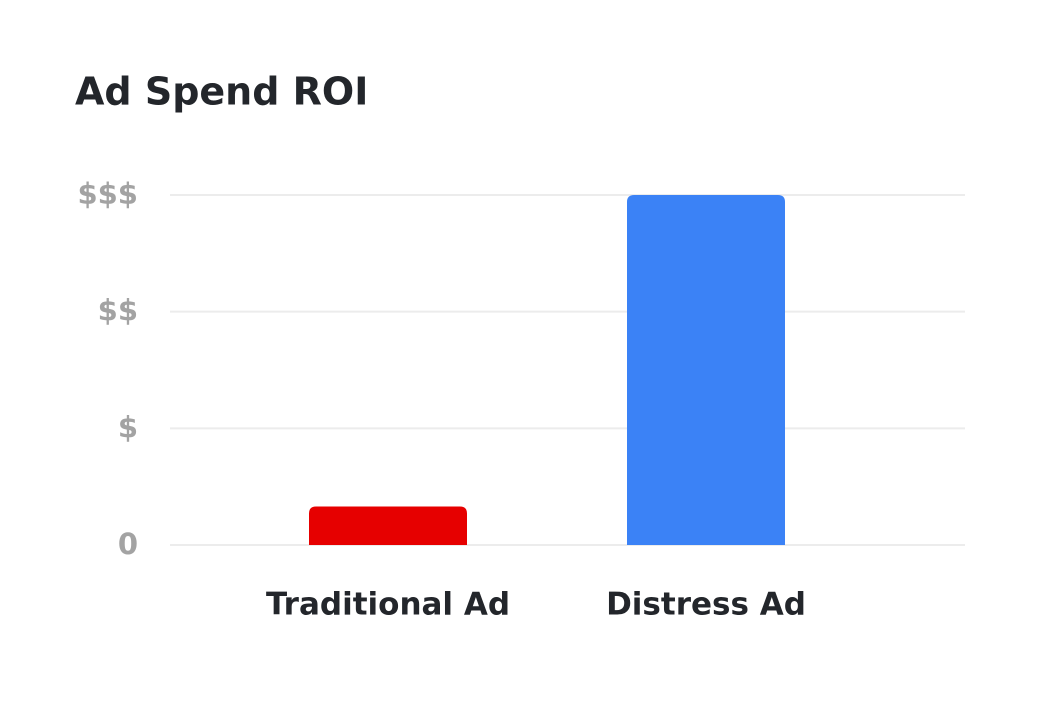 The height and width of the screenshot is (702, 1044). I want to click on chart-title: Ad Spend ROI, so click(221, 92).